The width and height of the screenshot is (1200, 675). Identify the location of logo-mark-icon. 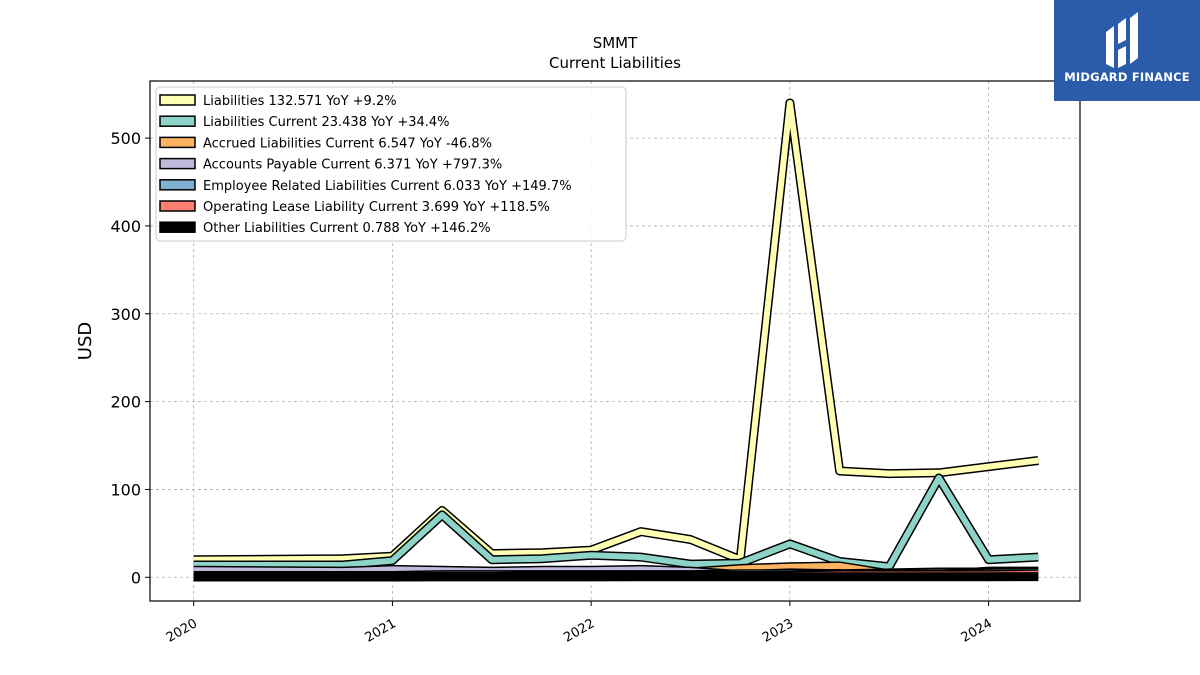
(1122, 40).